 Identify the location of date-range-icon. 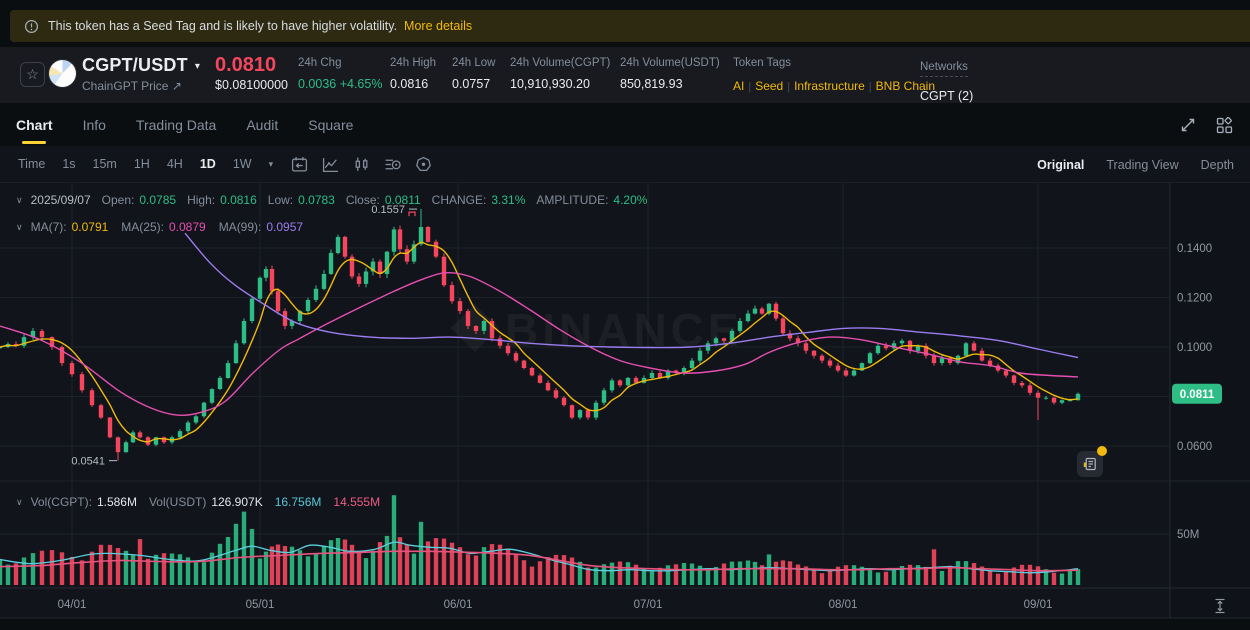
(299, 164).